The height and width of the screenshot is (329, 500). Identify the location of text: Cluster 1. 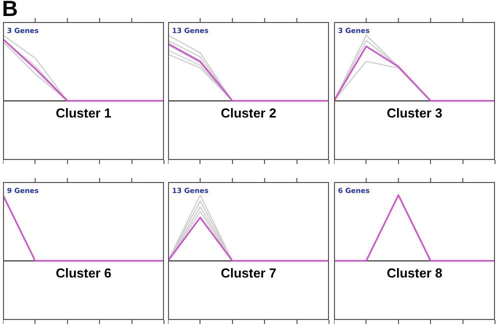
(84, 112).